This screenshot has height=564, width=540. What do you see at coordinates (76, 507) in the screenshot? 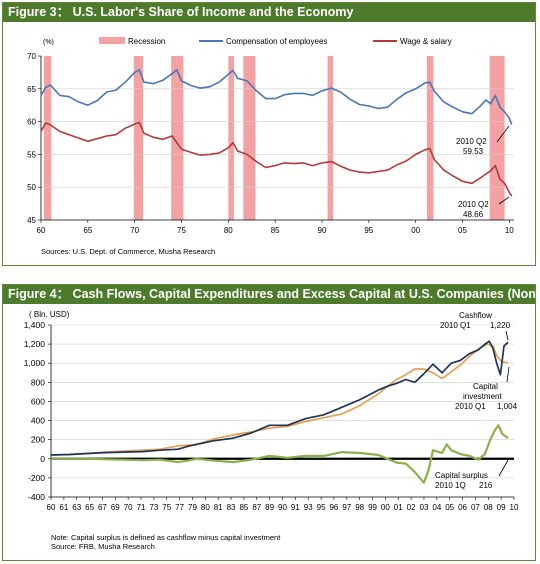
I see `chart2-x-tick-label-2: 63` at bounding box center [76, 507].